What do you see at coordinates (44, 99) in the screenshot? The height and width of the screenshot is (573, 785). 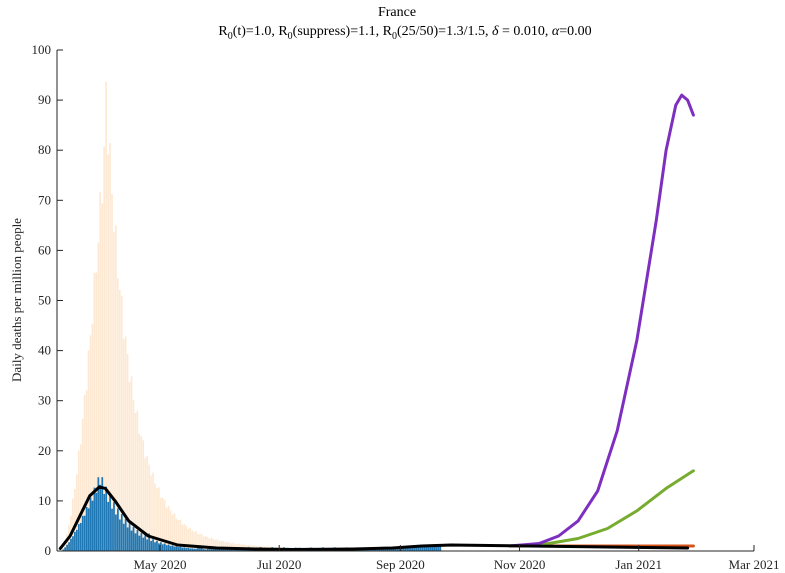 I see `y-tick-label: 90` at bounding box center [44, 99].